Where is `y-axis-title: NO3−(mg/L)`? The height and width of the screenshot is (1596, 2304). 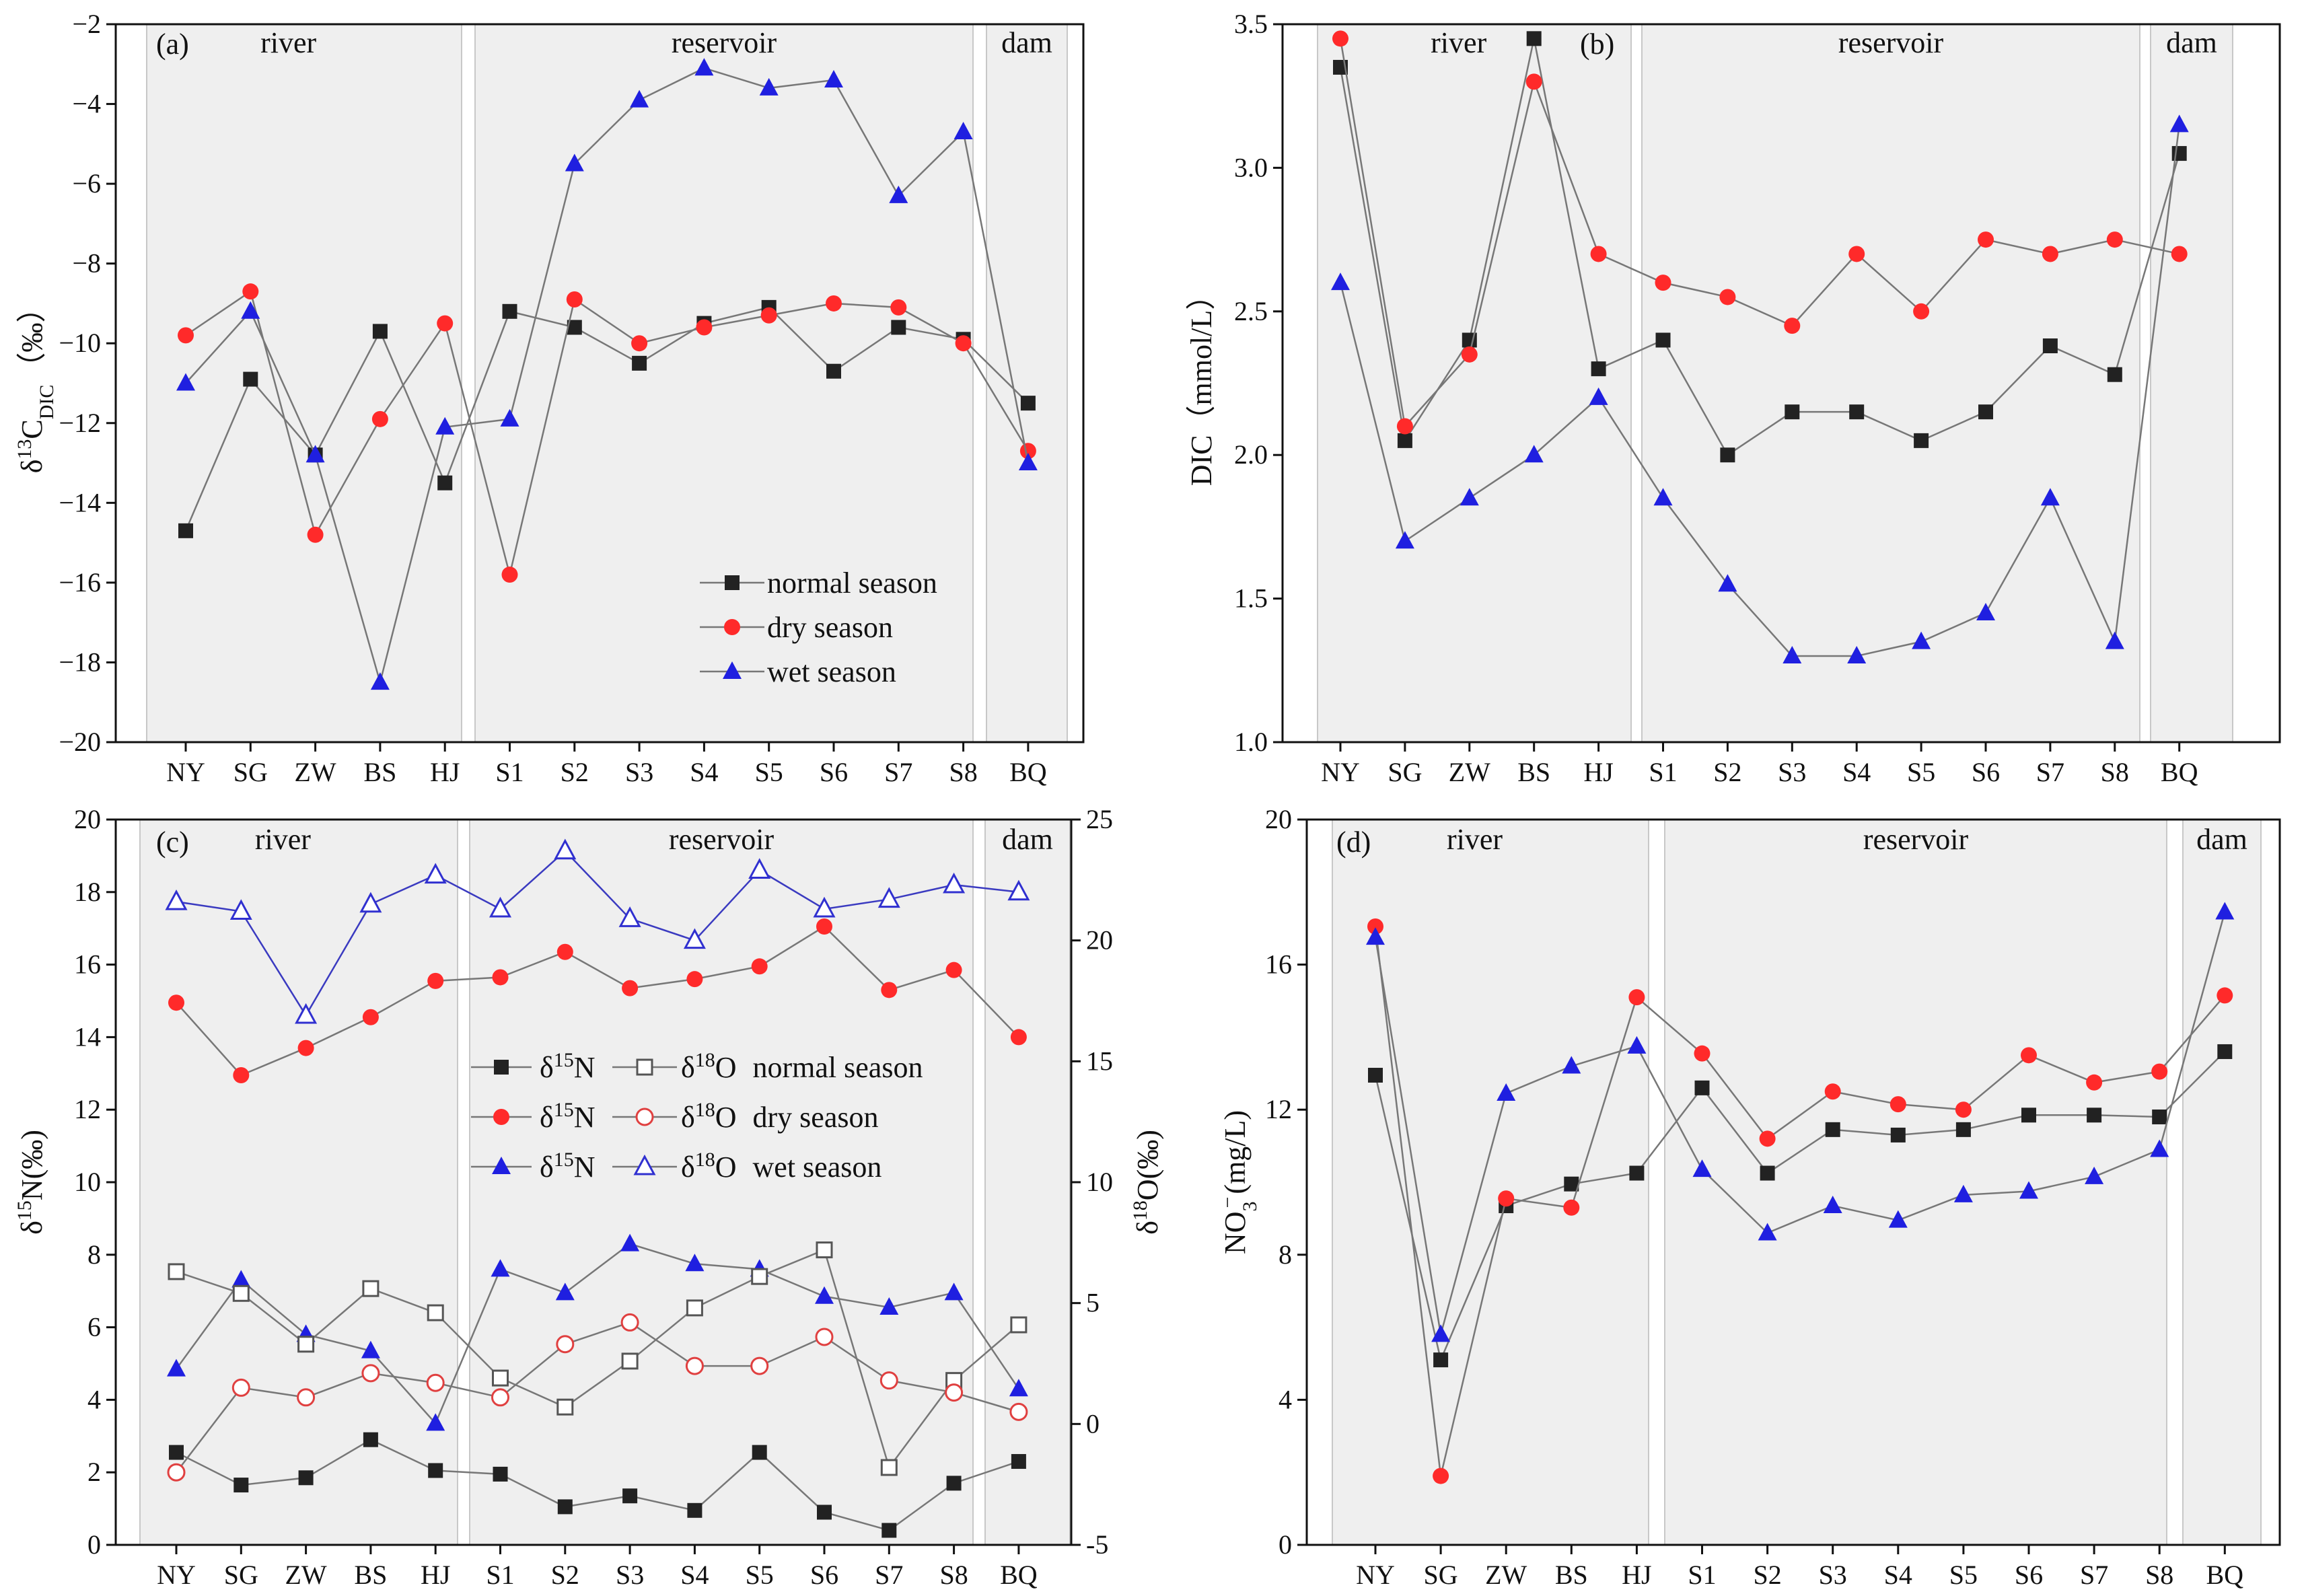
y-axis-title: NO3−(mg/L) is located at coordinates (1239, 1182).